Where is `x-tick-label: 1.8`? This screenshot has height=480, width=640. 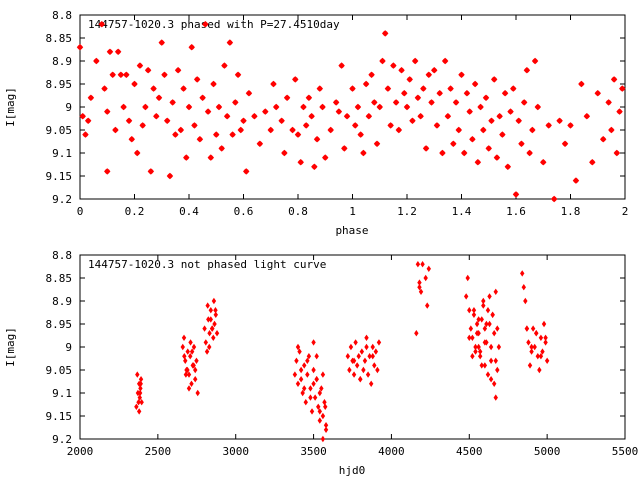
x-tick-label: 1.8 is located at coordinates (571, 211).